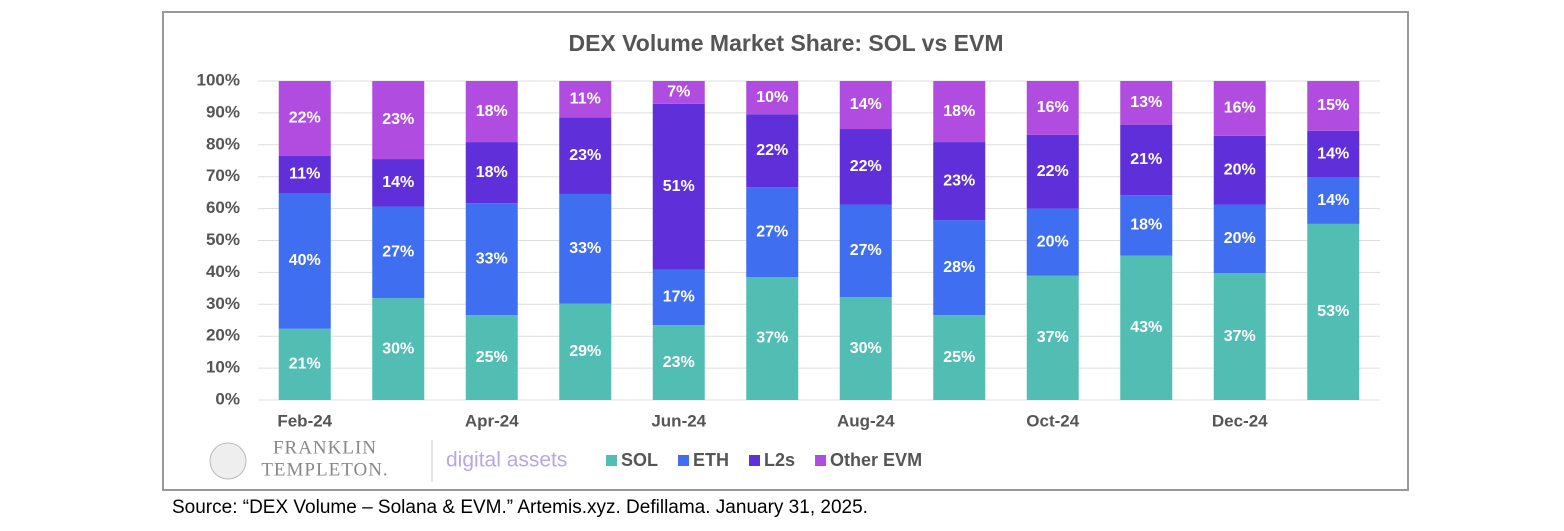  Describe the element at coordinates (772, 97) in the screenshot. I see `data-label: 10%` at that location.